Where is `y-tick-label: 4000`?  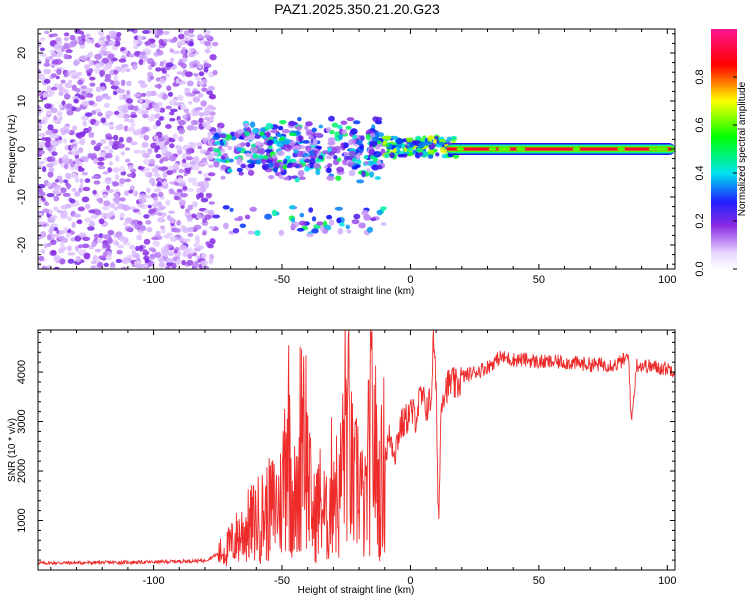 y-tick-label: 4000 is located at coordinates (22, 372).